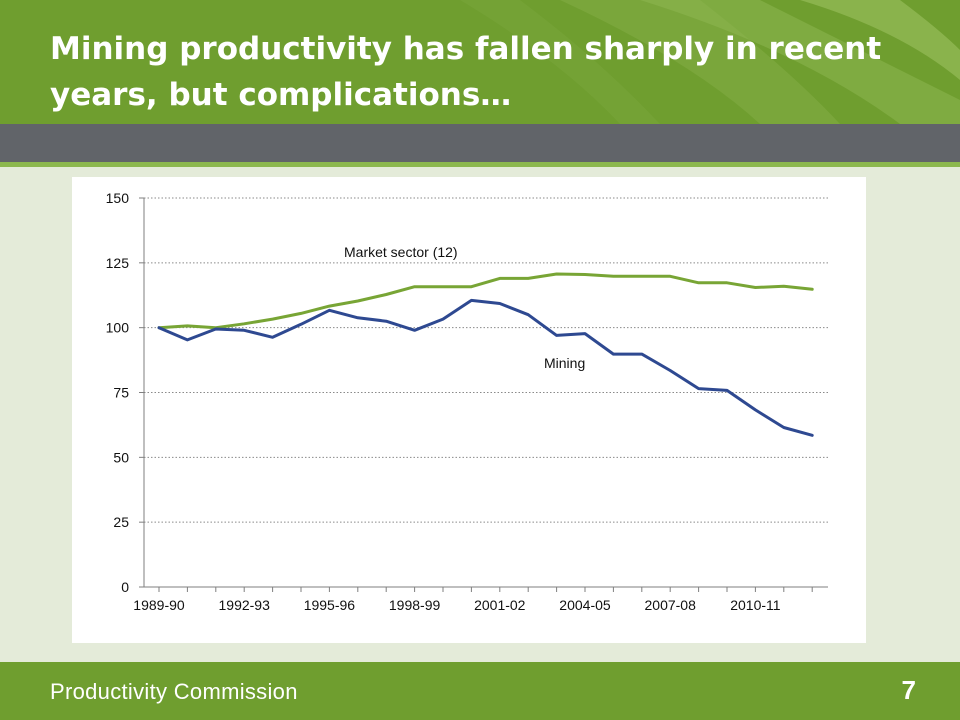 This screenshot has height=720, width=960. I want to click on y-tick-label: 25, so click(121, 522).